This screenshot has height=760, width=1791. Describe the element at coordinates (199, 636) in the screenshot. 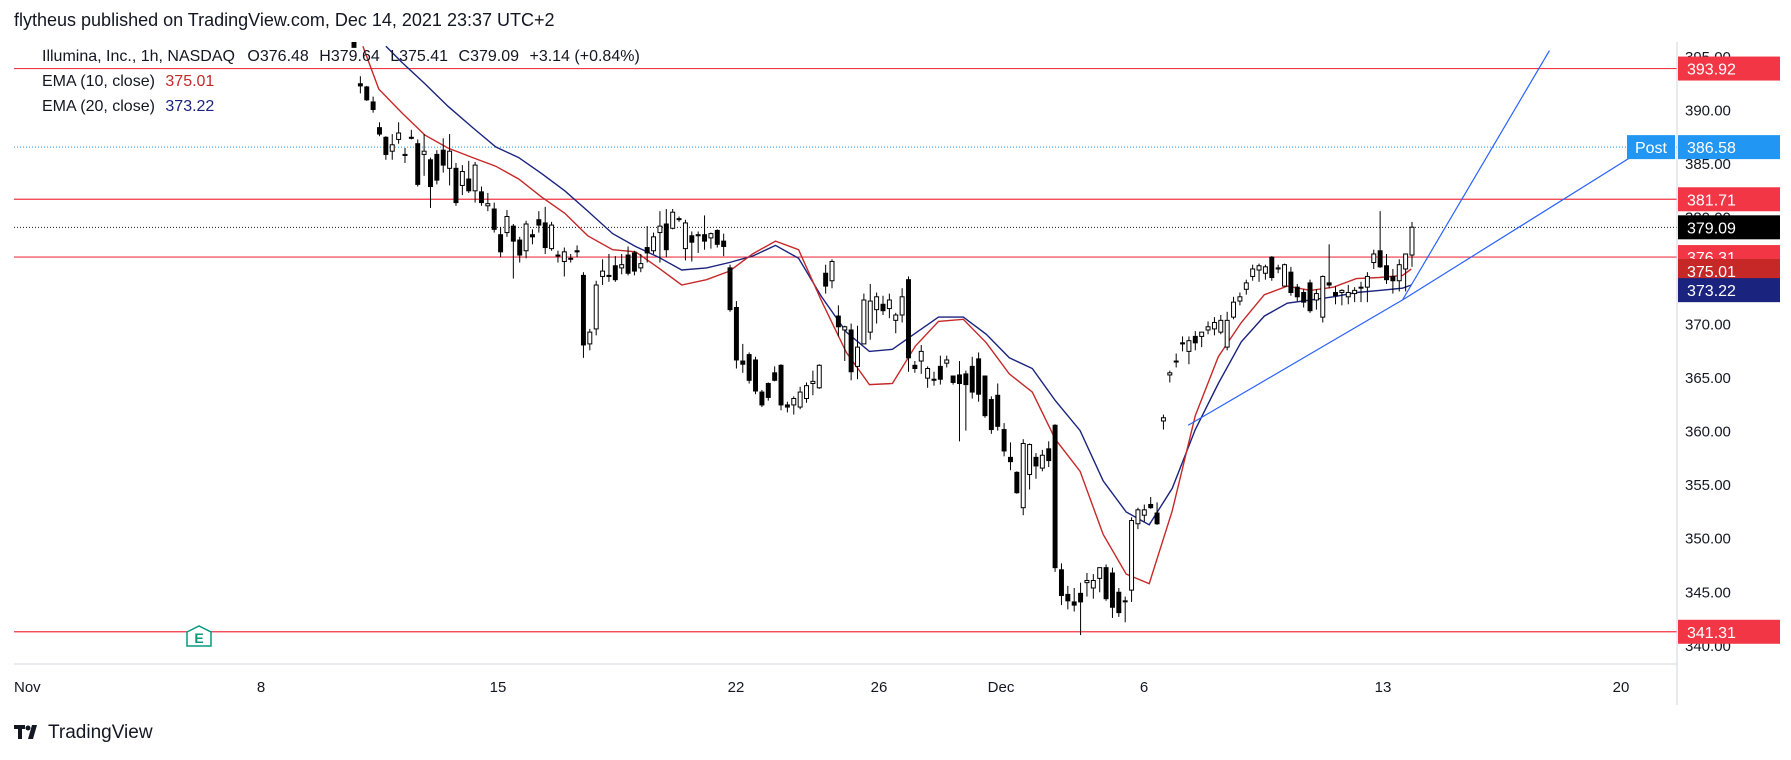

I see `earnings-event-icon` at that location.